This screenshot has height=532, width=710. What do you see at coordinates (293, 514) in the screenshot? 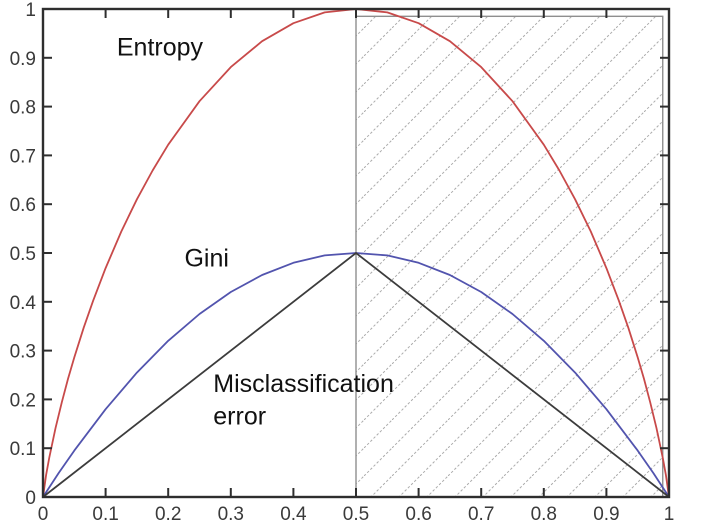
I see `x-tick-label: 0.4` at bounding box center [293, 514].